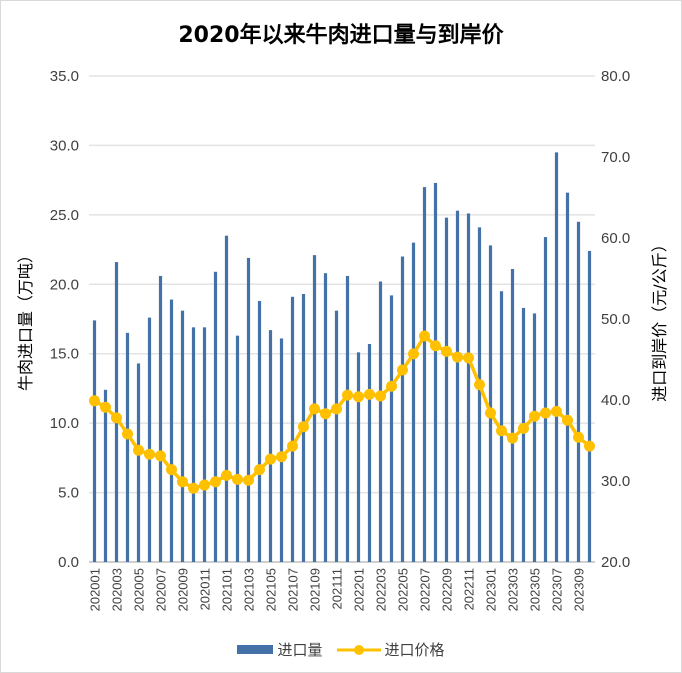 The image size is (682, 673). Describe the element at coordinates (64, 215) in the screenshot. I see `y-left-tick-label: 25.0` at that location.